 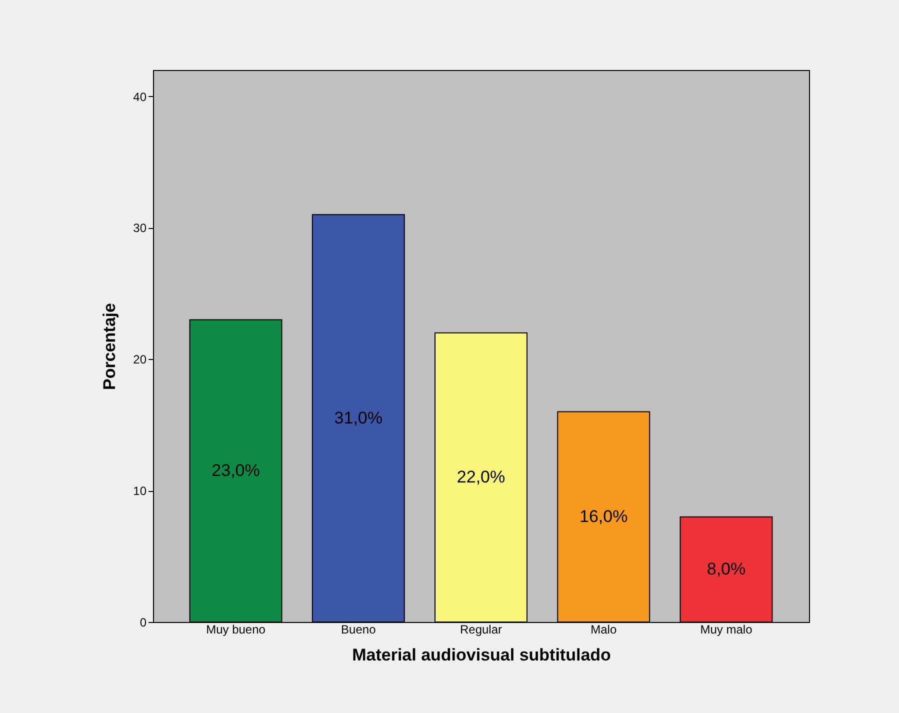 I want to click on x-axis-title: Material audiovisual subtitulado, so click(x=481, y=655).